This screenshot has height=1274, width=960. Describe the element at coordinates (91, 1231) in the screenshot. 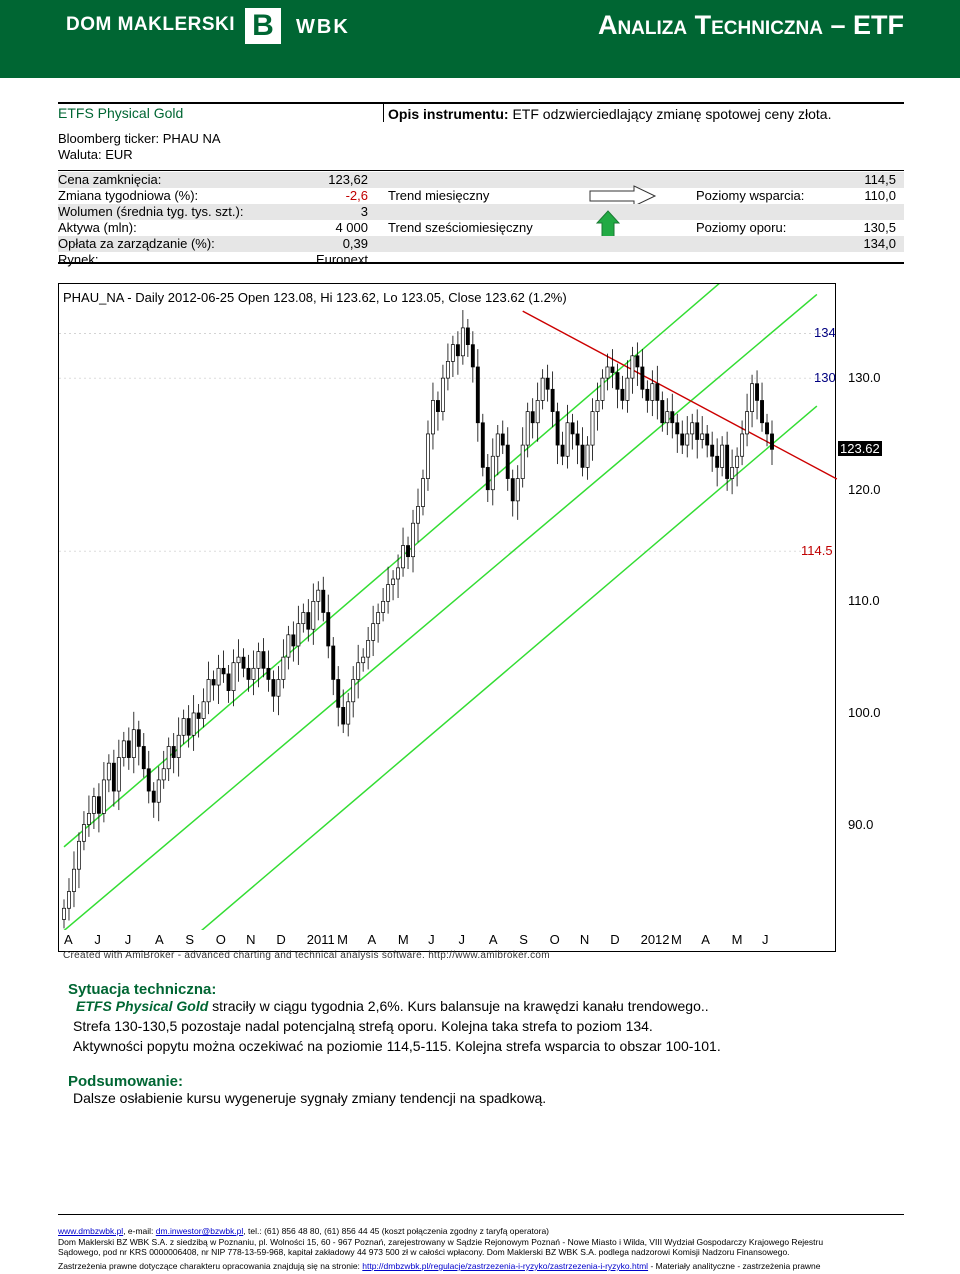

I see `site-link: www.dmbzwbk.pl` at that location.